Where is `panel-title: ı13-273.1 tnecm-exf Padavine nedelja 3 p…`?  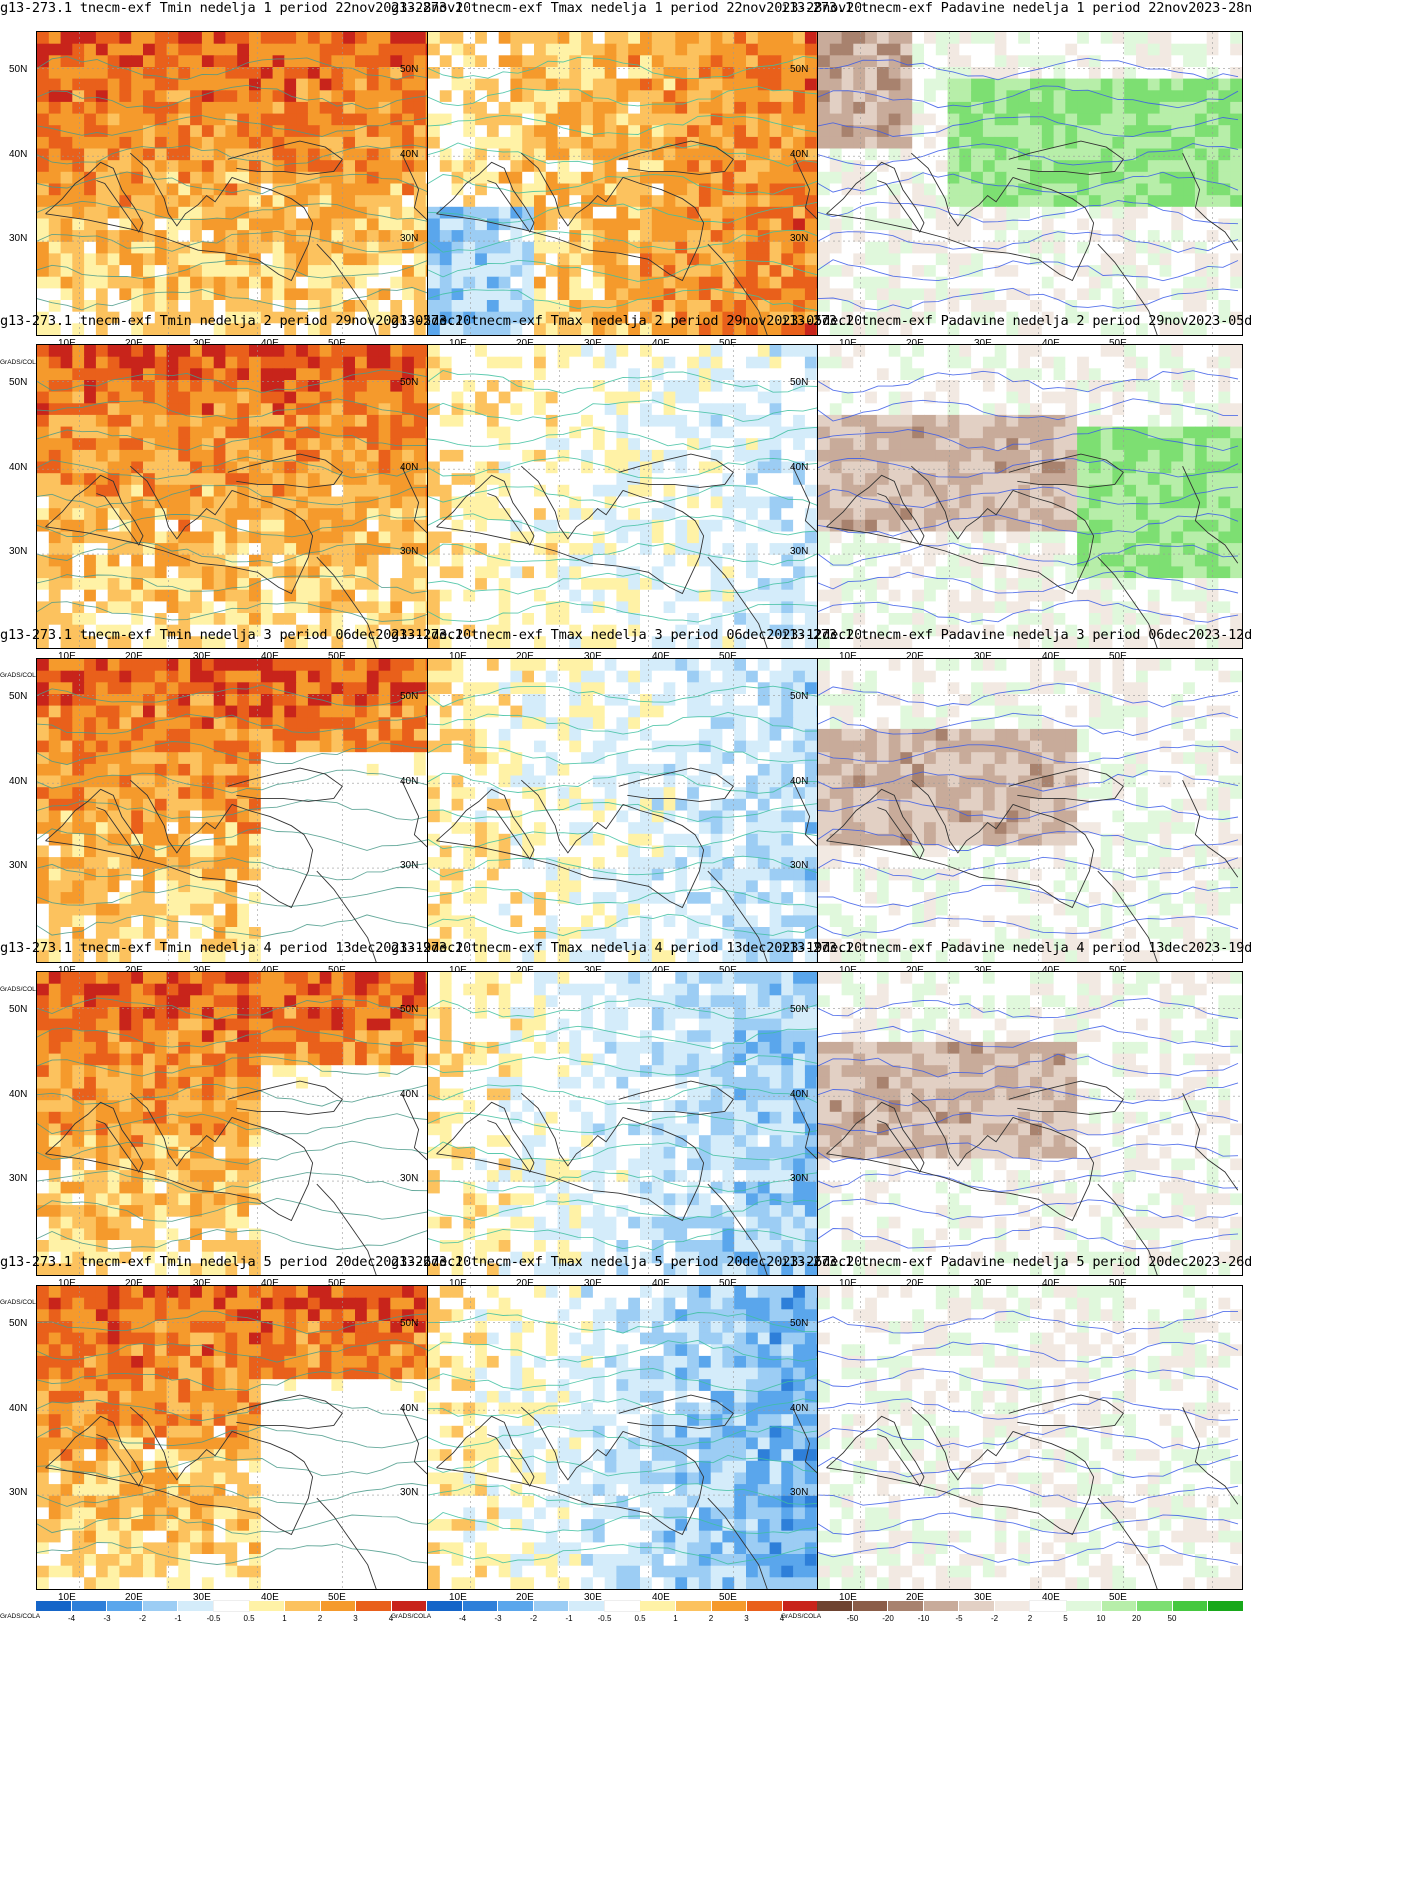 panel-title: ı13-273.1 tnecm-exf Padavine nedelja 3 p… is located at coordinates (1016, 635).